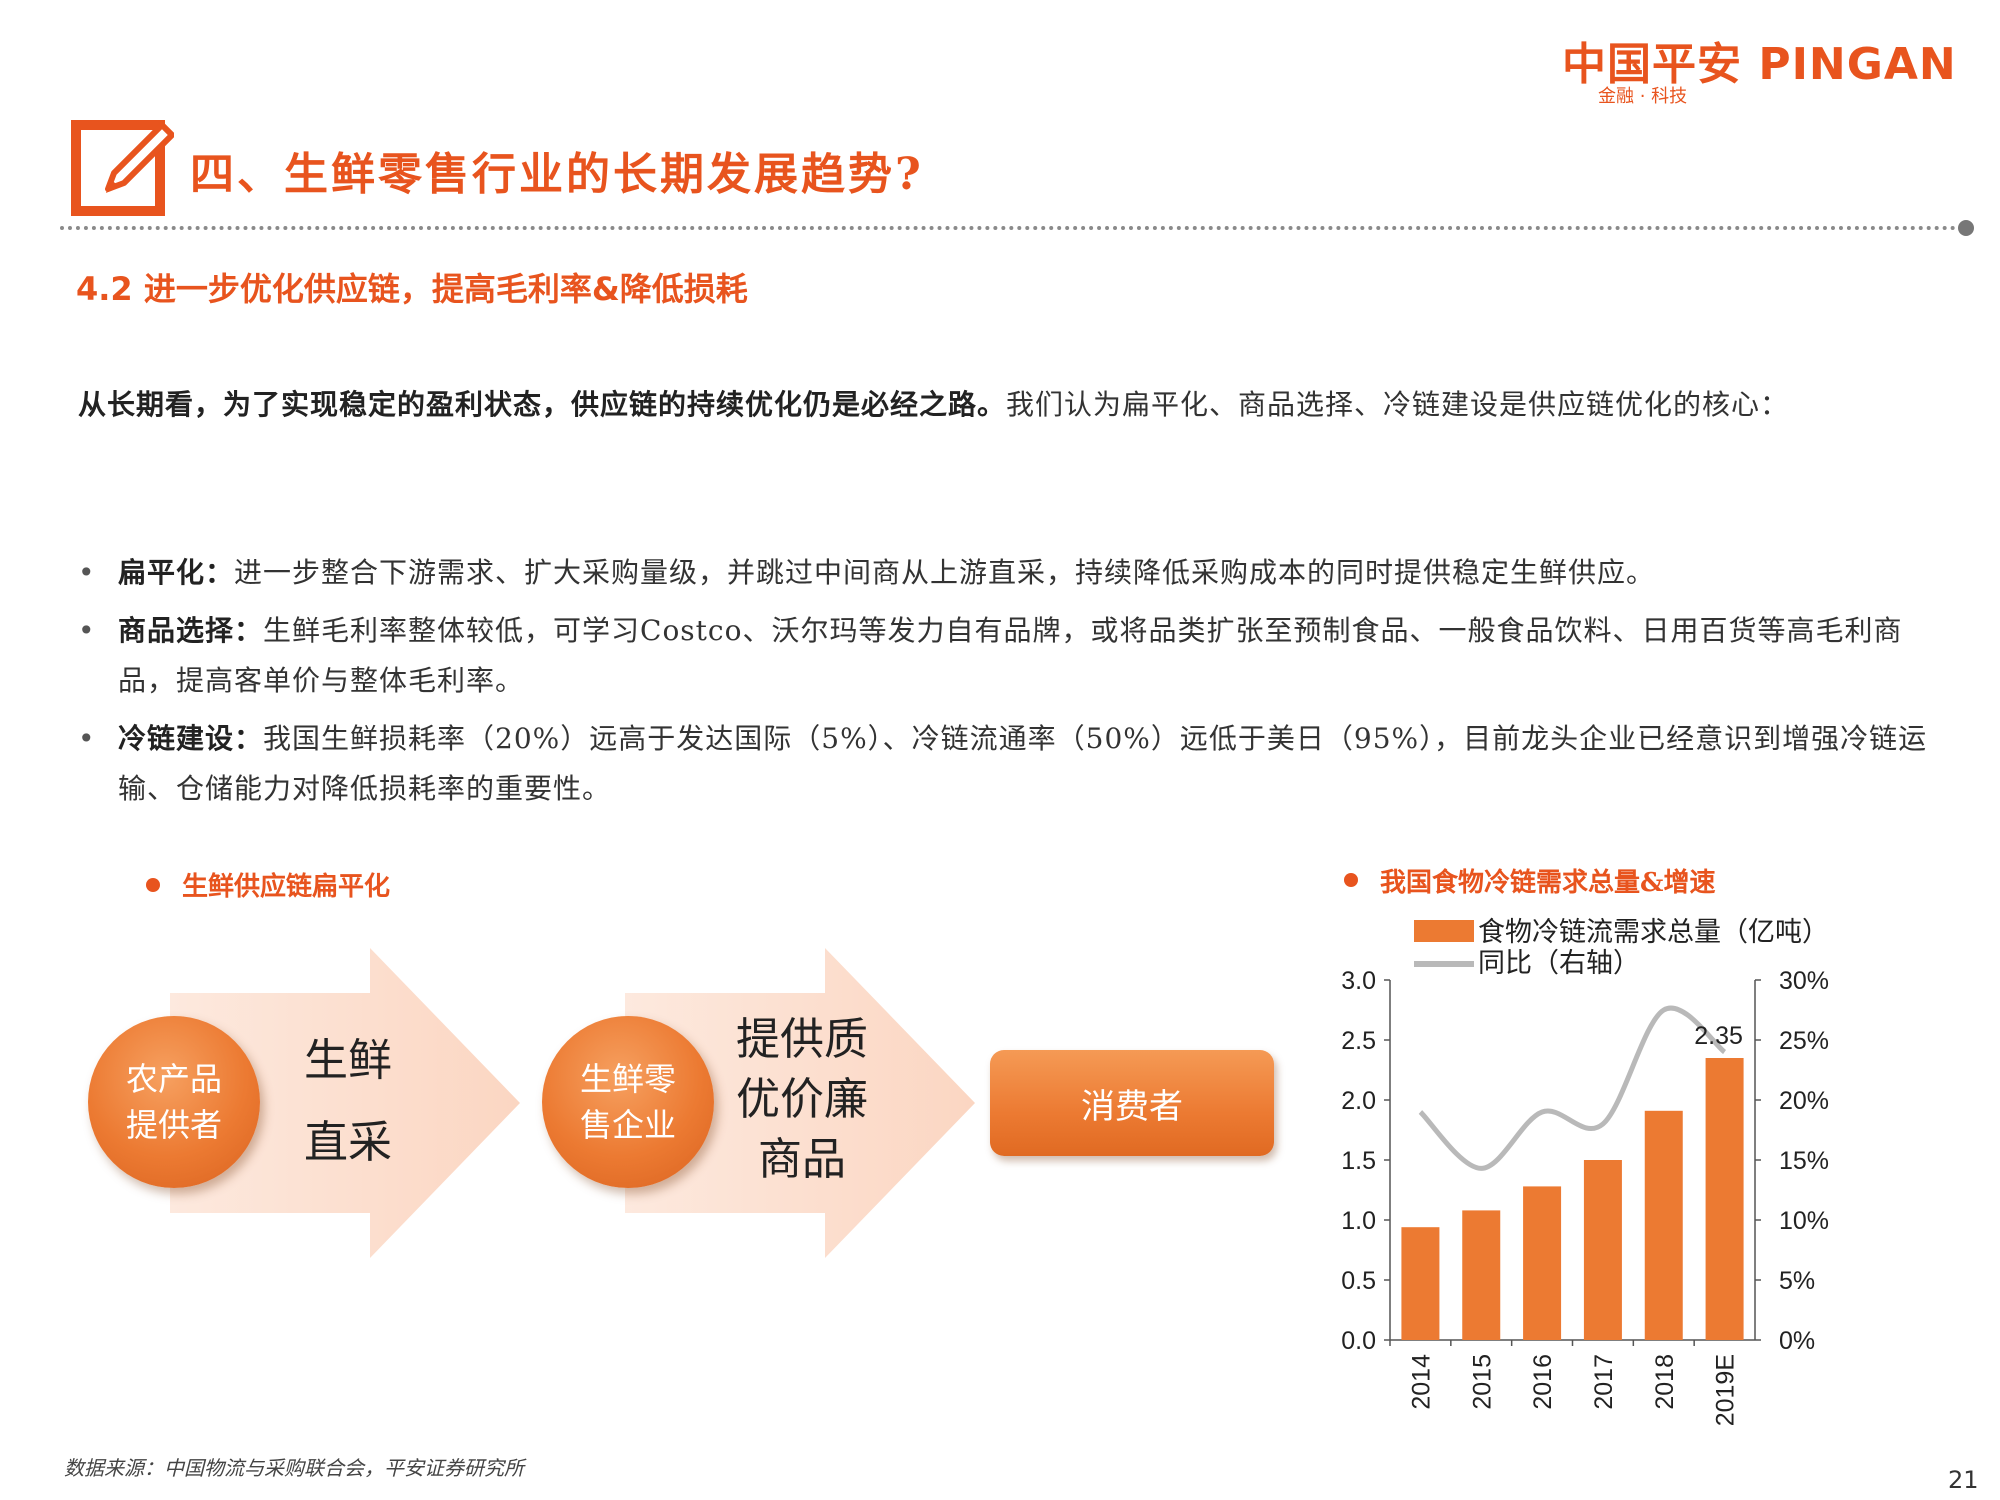 The width and height of the screenshot is (2000, 1500). I want to click on node-producer-label: 农产品提供者, so click(173, 1102).